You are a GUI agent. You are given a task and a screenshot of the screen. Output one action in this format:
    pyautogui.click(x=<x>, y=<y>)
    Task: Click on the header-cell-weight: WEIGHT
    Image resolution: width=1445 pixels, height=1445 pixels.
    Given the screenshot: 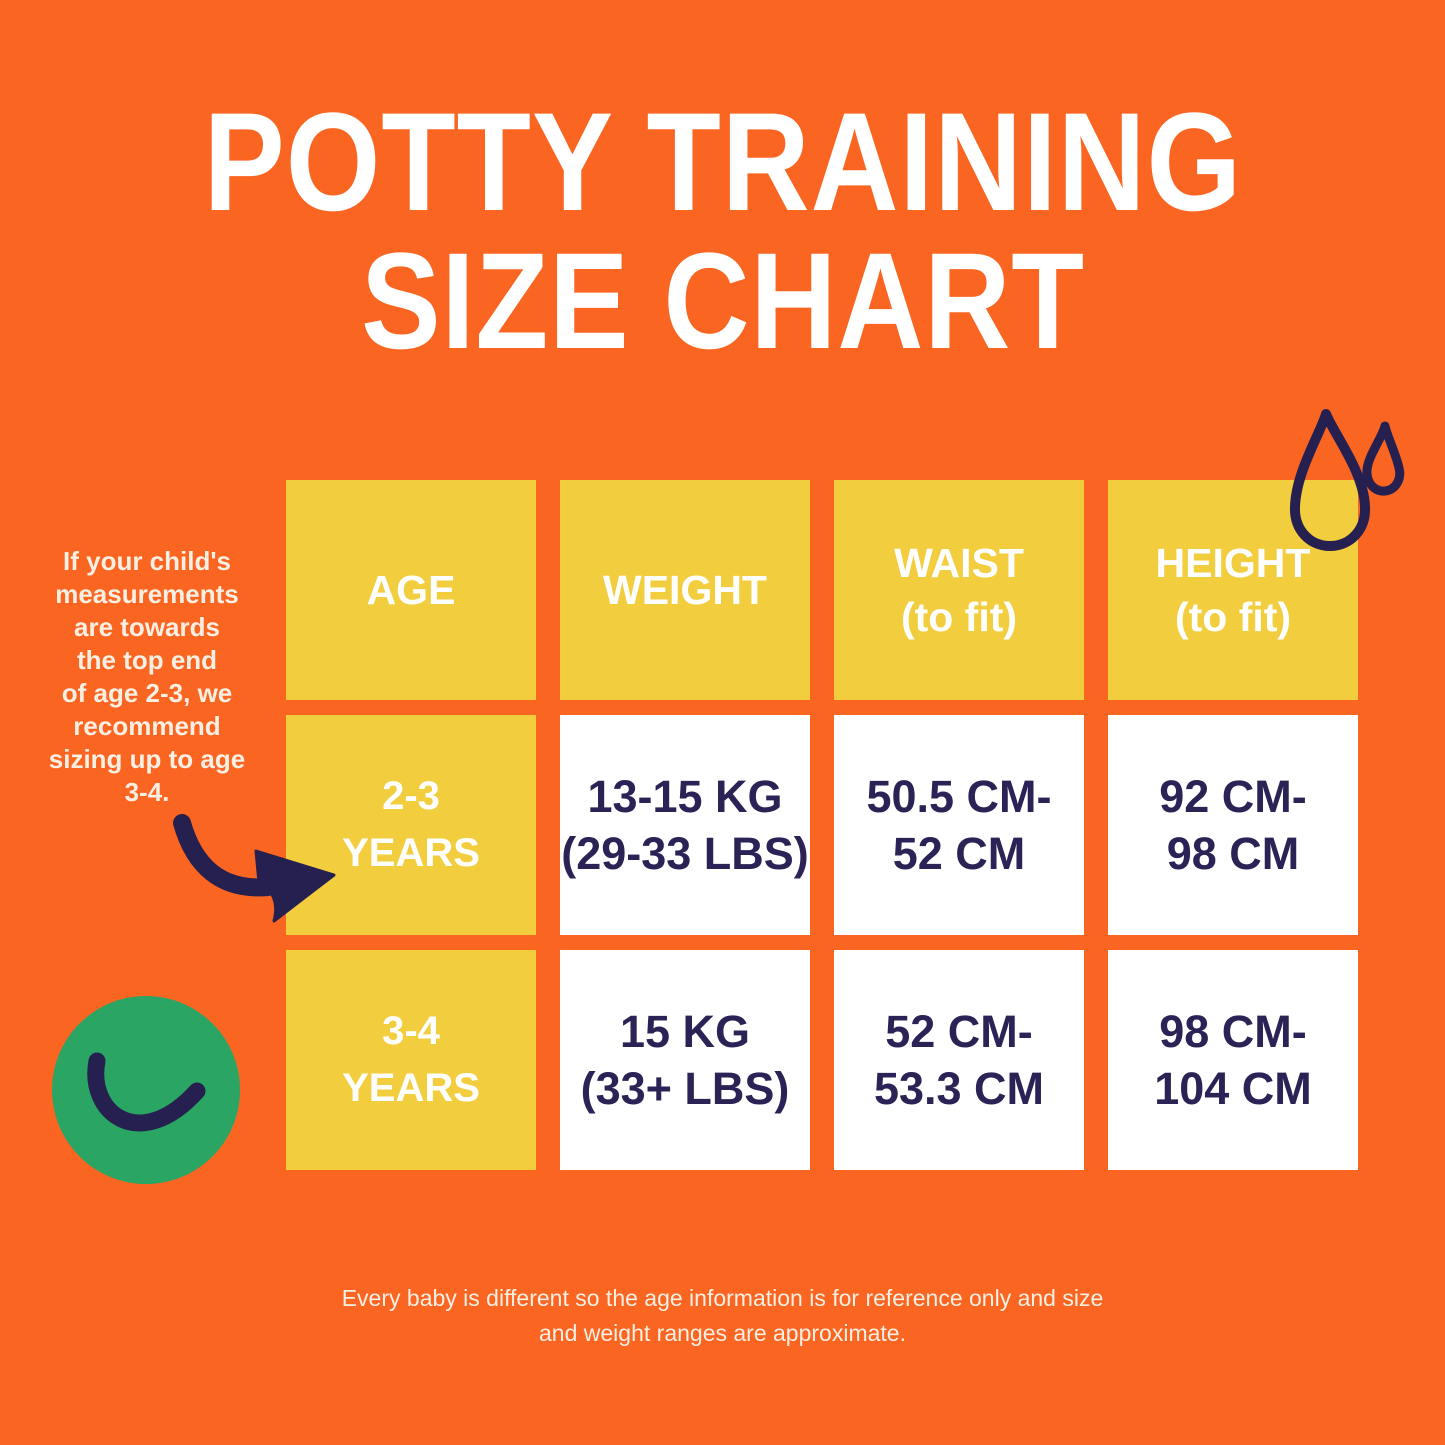 What is the action you would take?
    pyautogui.click(x=685, y=590)
    